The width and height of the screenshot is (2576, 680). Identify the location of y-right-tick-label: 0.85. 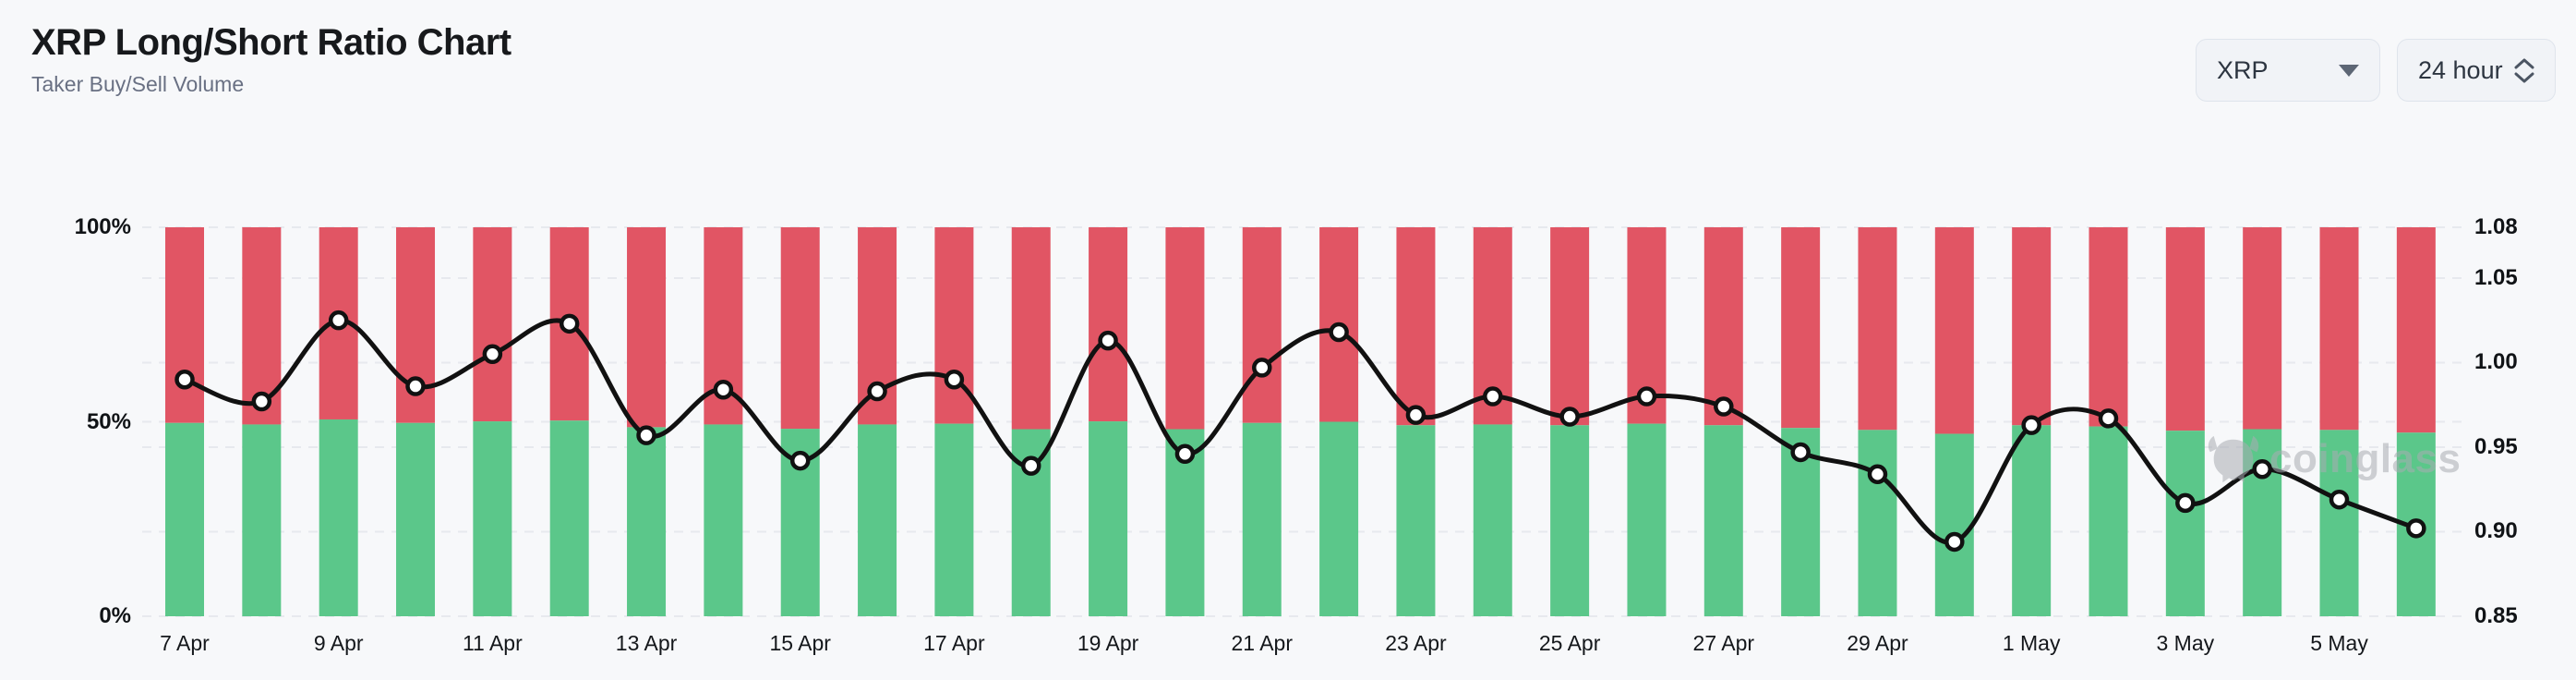
(2496, 615).